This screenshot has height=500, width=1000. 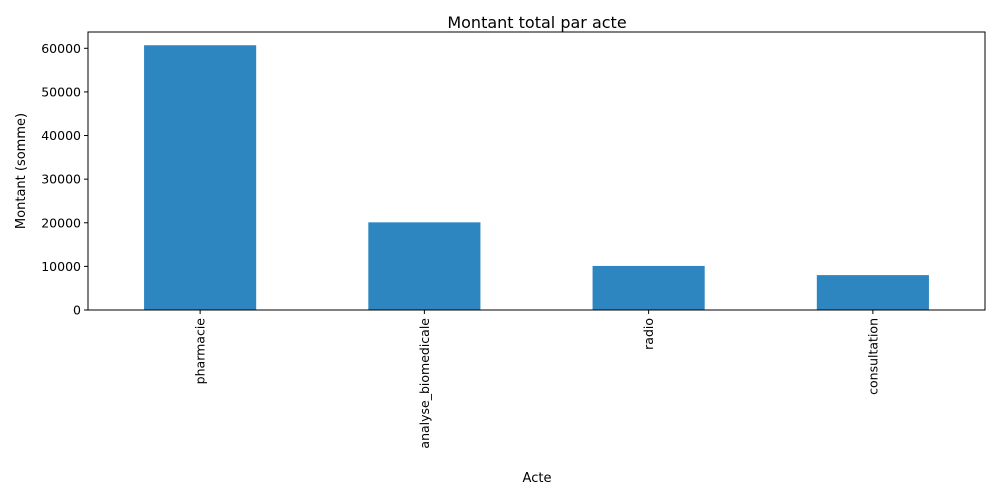 I want to click on y-tick-label: 30000, so click(x=61, y=179).